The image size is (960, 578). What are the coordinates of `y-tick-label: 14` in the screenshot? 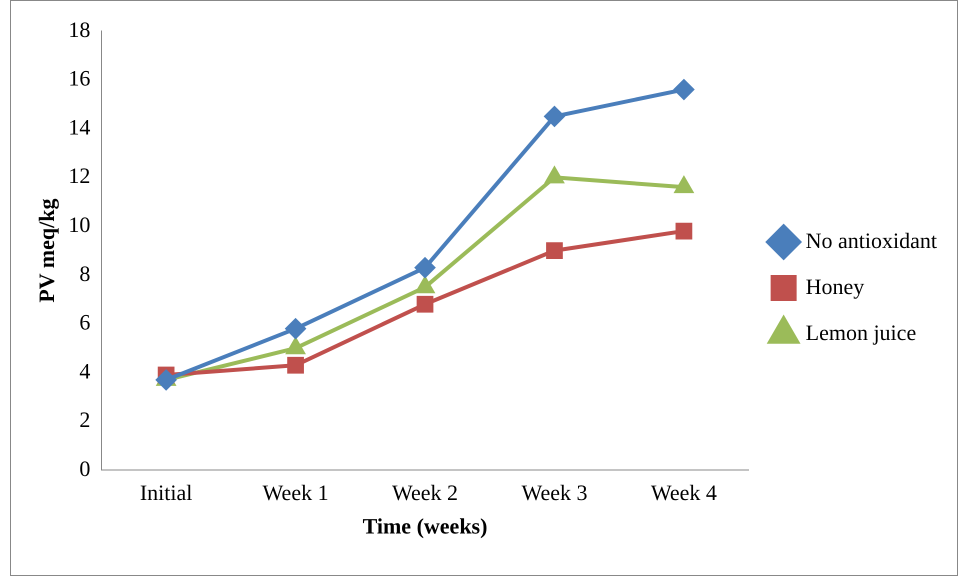 It's located at (79, 127).